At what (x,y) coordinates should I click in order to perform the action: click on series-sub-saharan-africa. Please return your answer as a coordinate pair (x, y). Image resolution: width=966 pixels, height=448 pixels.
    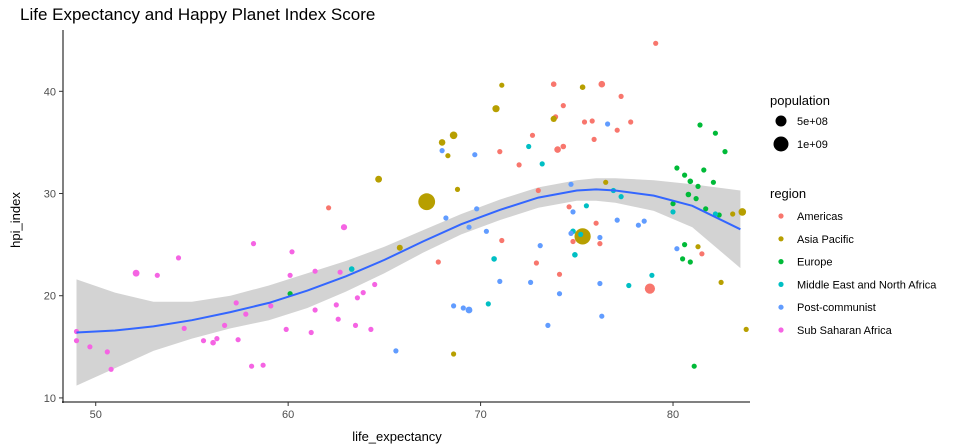
    Looking at the image, I should click on (225, 298).